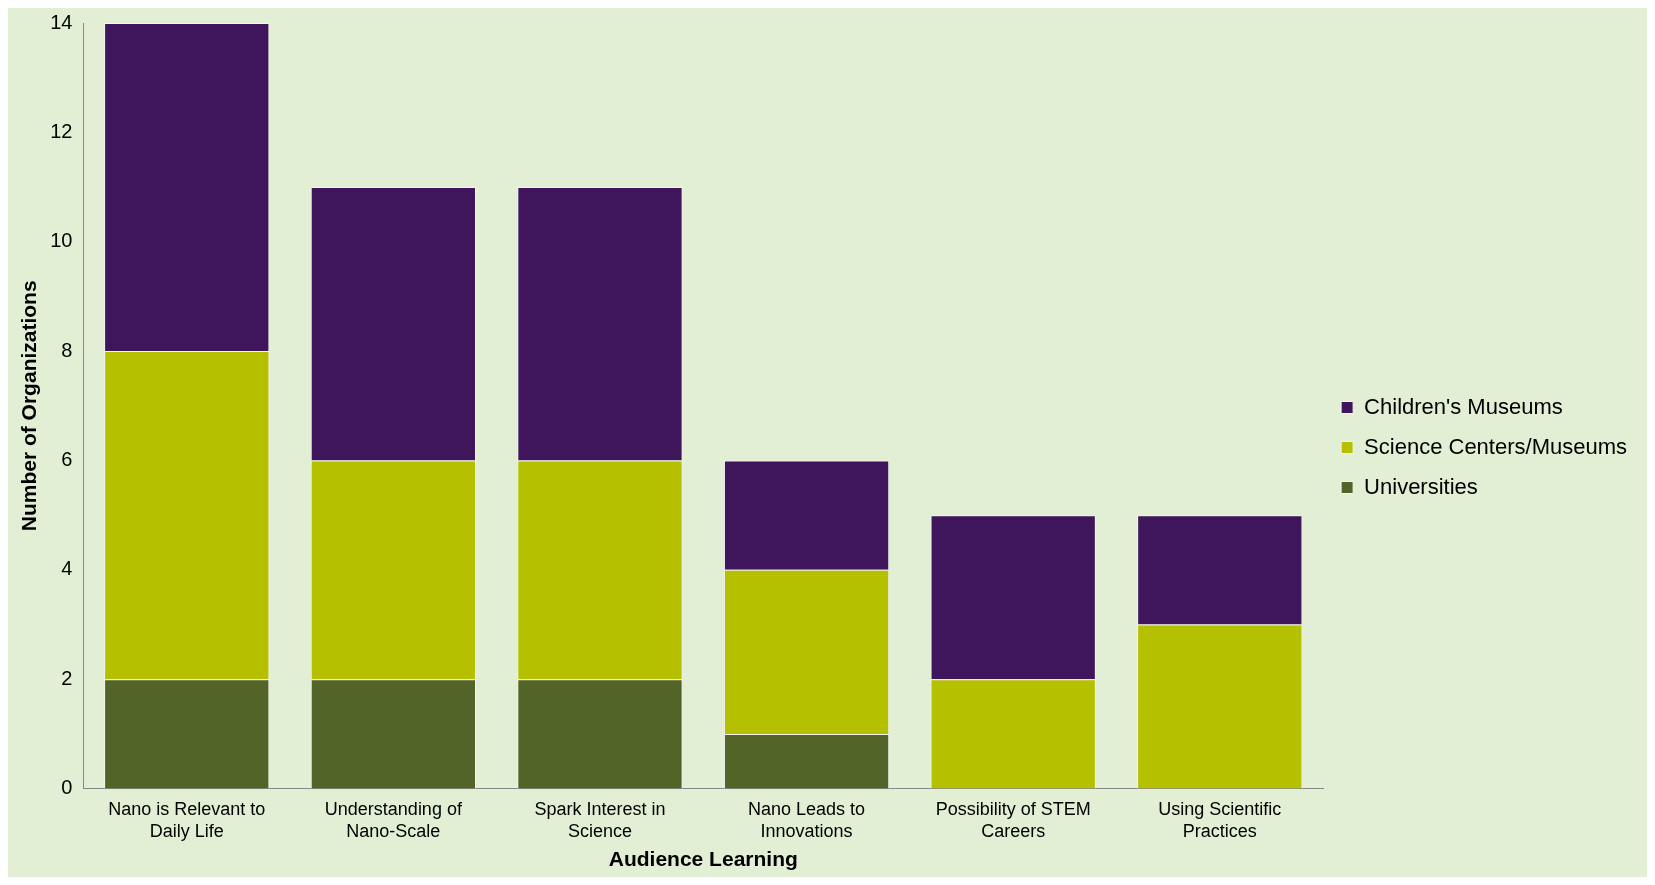 The image size is (1655, 885). What do you see at coordinates (67, 459) in the screenshot?
I see `y-tick-label: 6` at bounding box center [67, 459].